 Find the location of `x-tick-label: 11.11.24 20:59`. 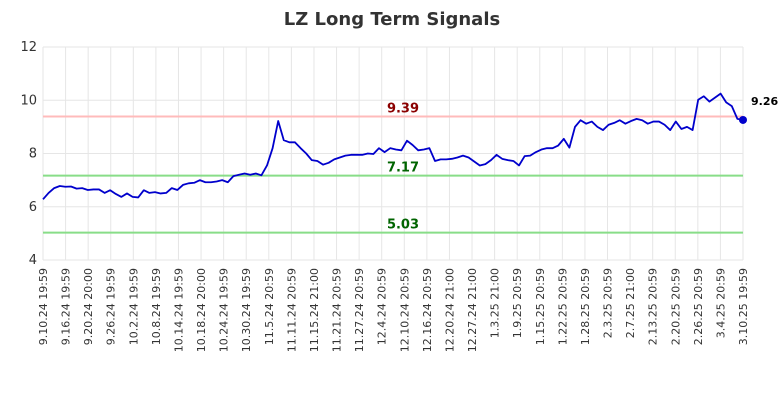

x-tick-label: 11.11.24 20:59 is located at coordinates (291, 310).